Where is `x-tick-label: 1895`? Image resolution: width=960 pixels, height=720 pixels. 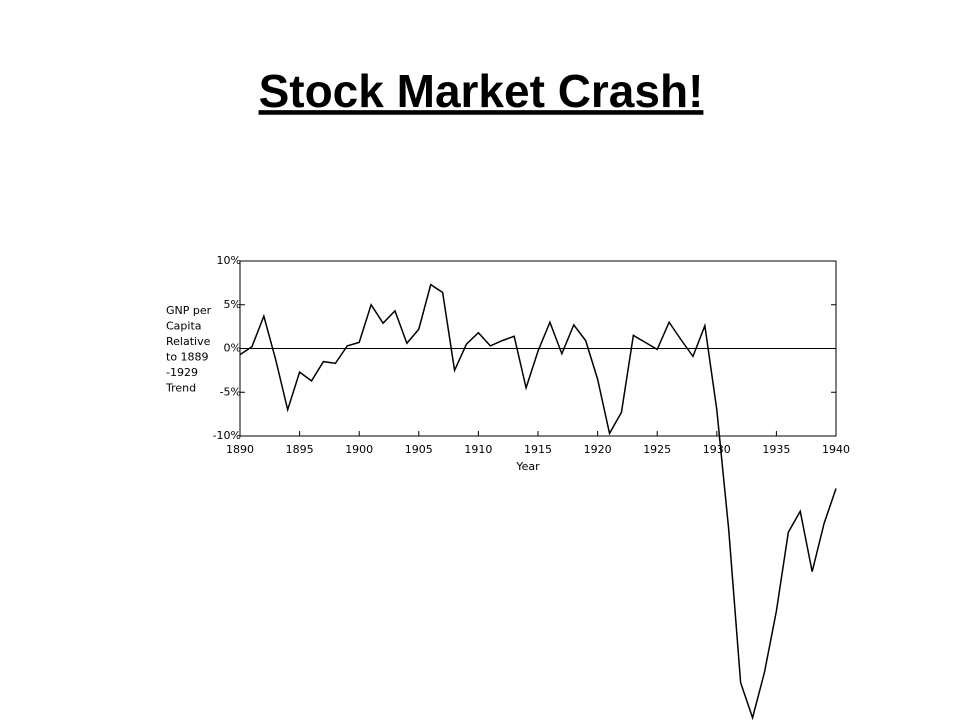 x-tick-label: 1895 is located at coordinates (300, 449).